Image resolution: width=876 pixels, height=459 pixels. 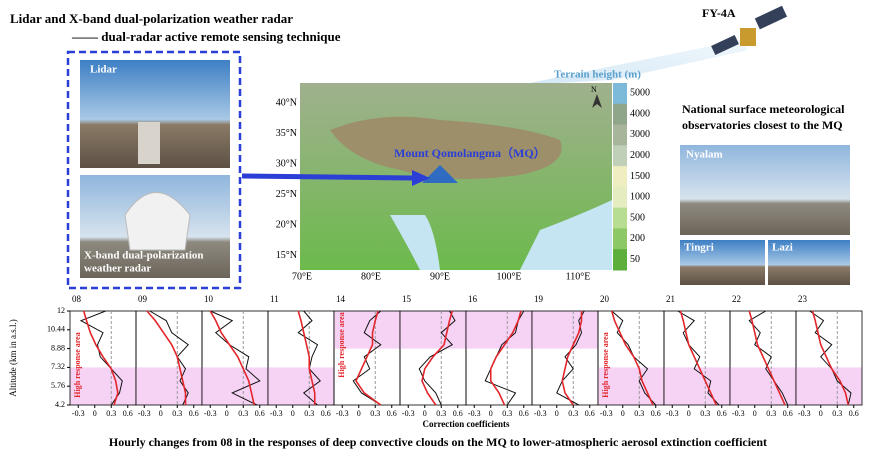 I want to click on lon-label: 110°E, so click(x=578, y=276).